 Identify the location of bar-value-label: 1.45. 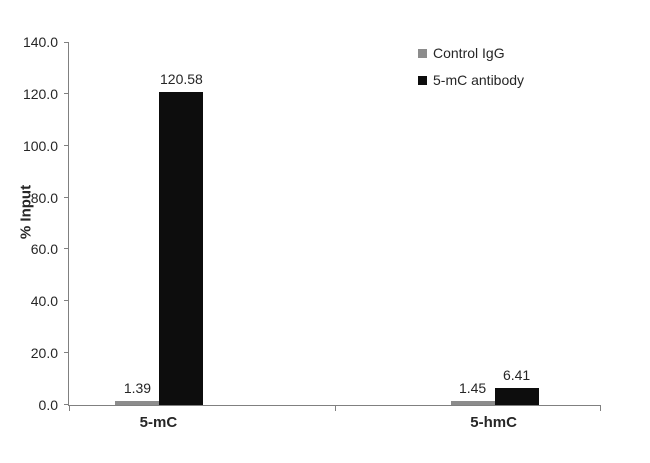
(472, 388).